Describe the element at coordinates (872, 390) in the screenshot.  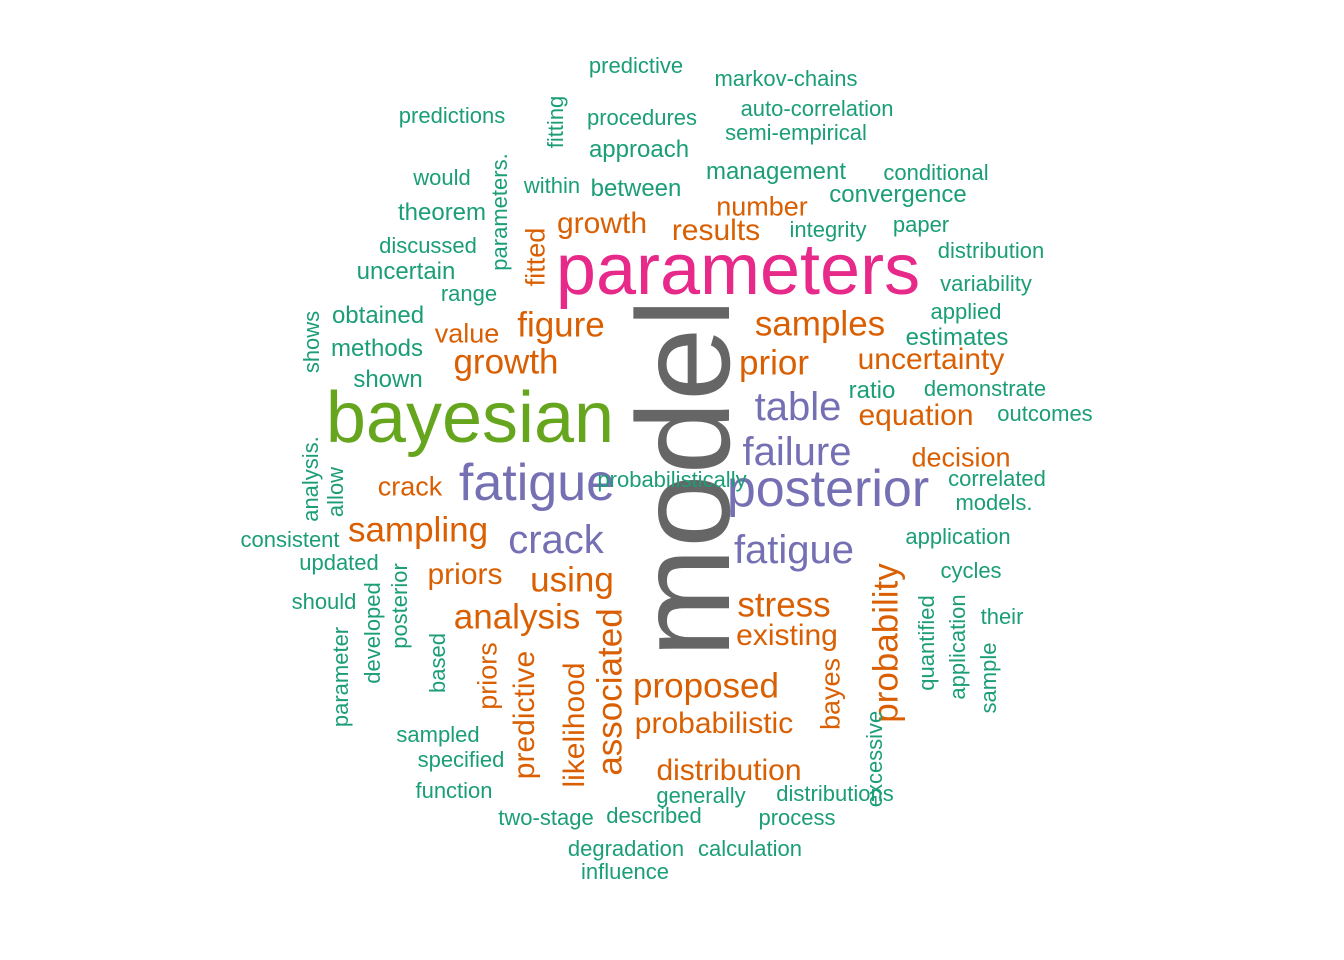
I see `word-ratio: ratio` at that location.